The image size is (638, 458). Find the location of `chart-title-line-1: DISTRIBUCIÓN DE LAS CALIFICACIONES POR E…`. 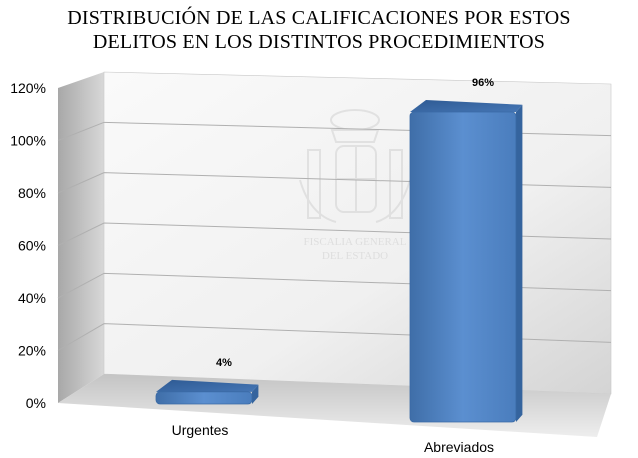

chart-title-line-1: DISTRIBUCIÓN DE LAS CALIFICACIONES POR E… is located at coordinates (319, 18).